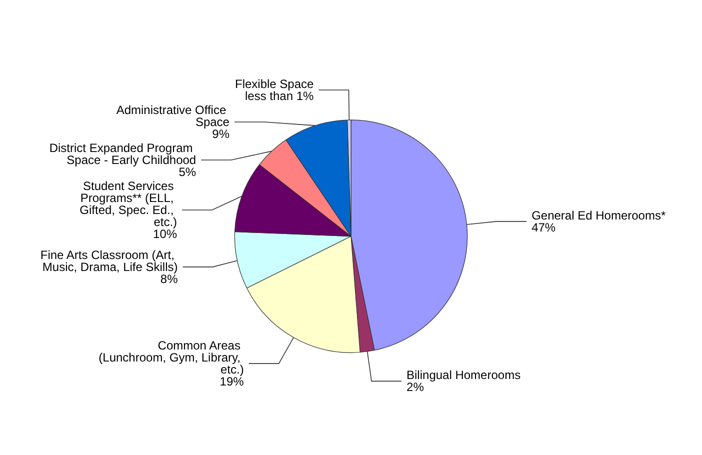  What do you see at coordinates (274, 83) in the screenshot?
I see `slice-label: Flexible Space` at bounding box center [274, 83].